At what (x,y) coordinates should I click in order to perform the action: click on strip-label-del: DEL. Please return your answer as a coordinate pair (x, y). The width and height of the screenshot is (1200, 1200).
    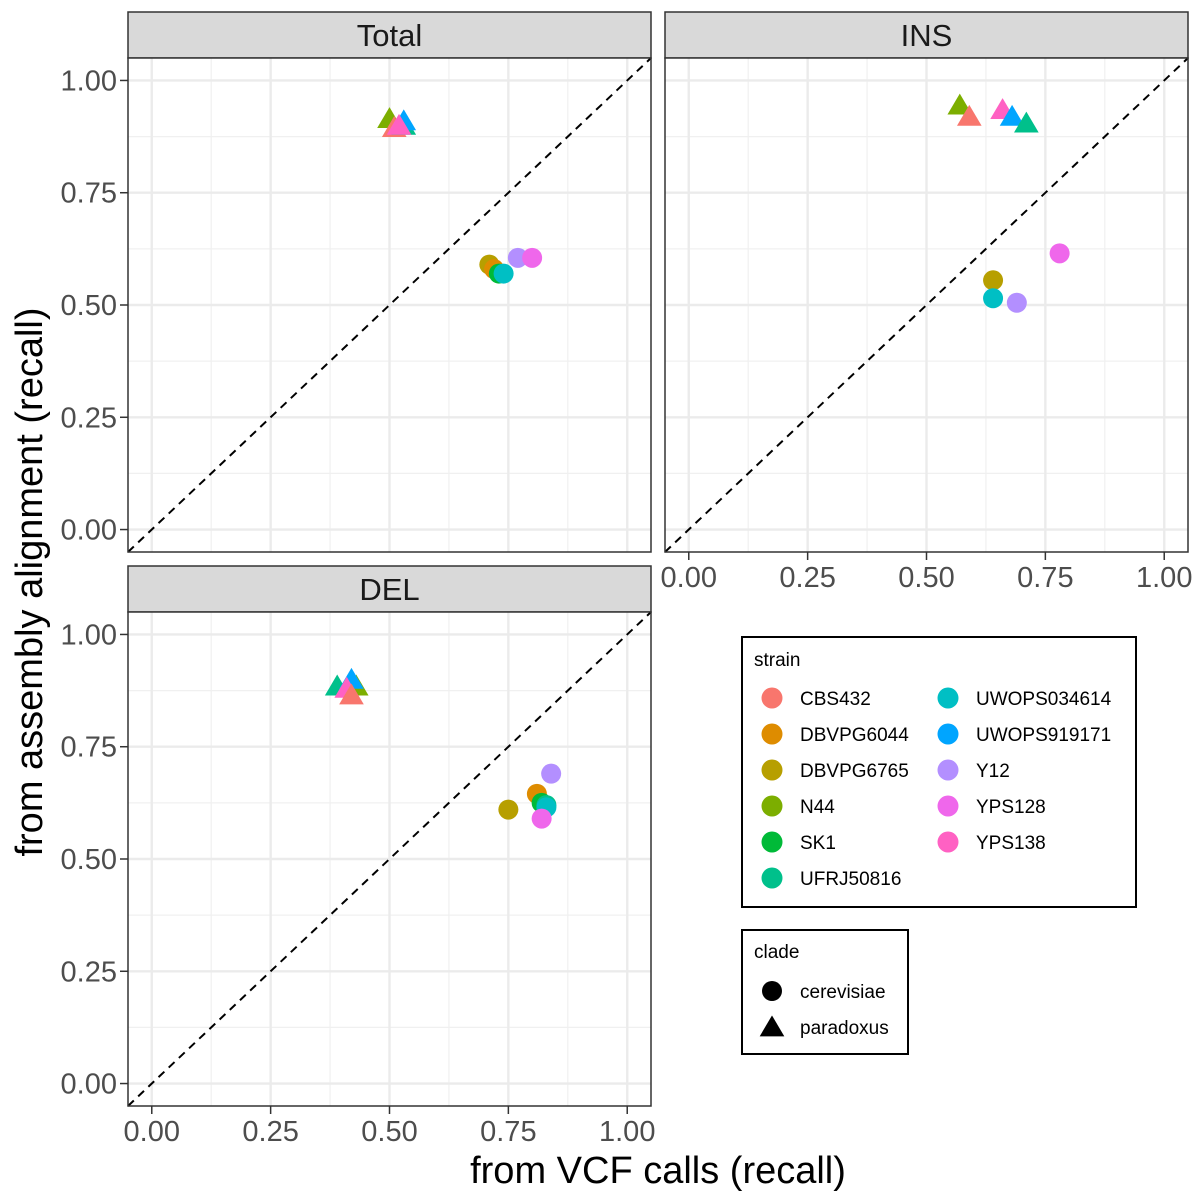
    Looking at the image, I should click on (389, 589).